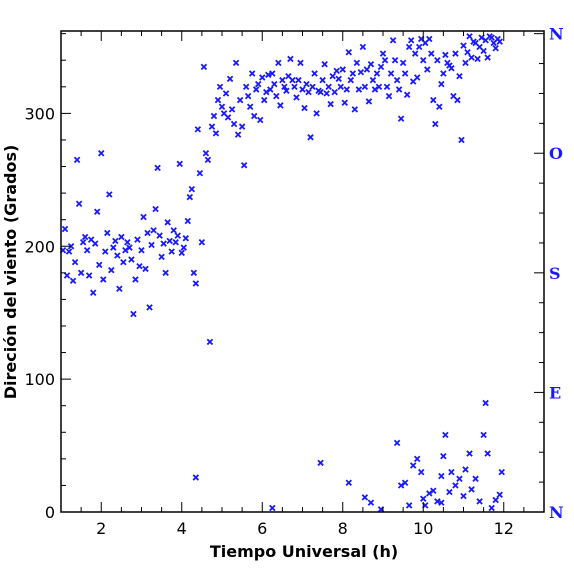  What do you see at coordinates (343, 528) in the screenshot?
I see `x-tick-label: 8` at bounding box center [343, 528].